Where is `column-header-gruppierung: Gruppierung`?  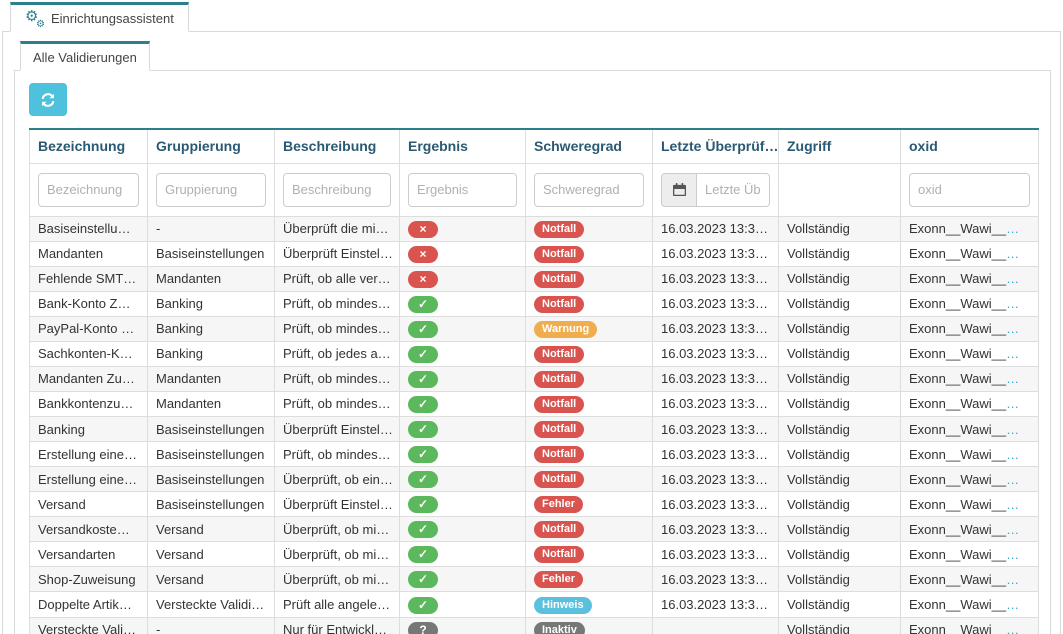
column-header-gruppierung: Gruppierung is located at coordinates (211, 146).